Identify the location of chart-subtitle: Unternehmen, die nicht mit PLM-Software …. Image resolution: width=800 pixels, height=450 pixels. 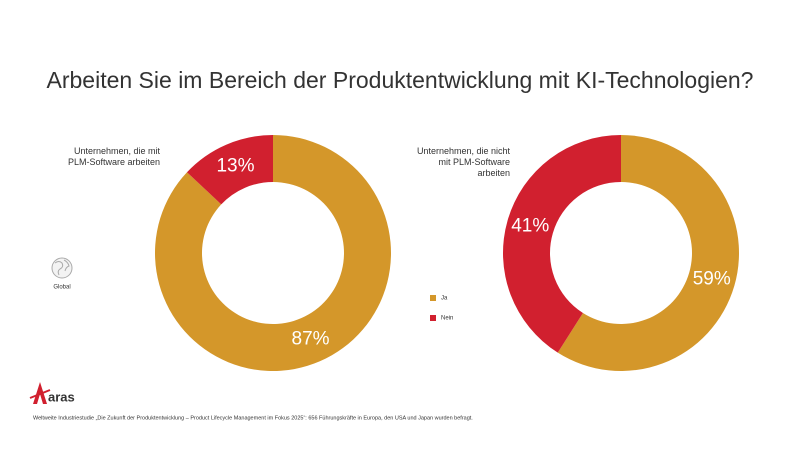
(463, 162).